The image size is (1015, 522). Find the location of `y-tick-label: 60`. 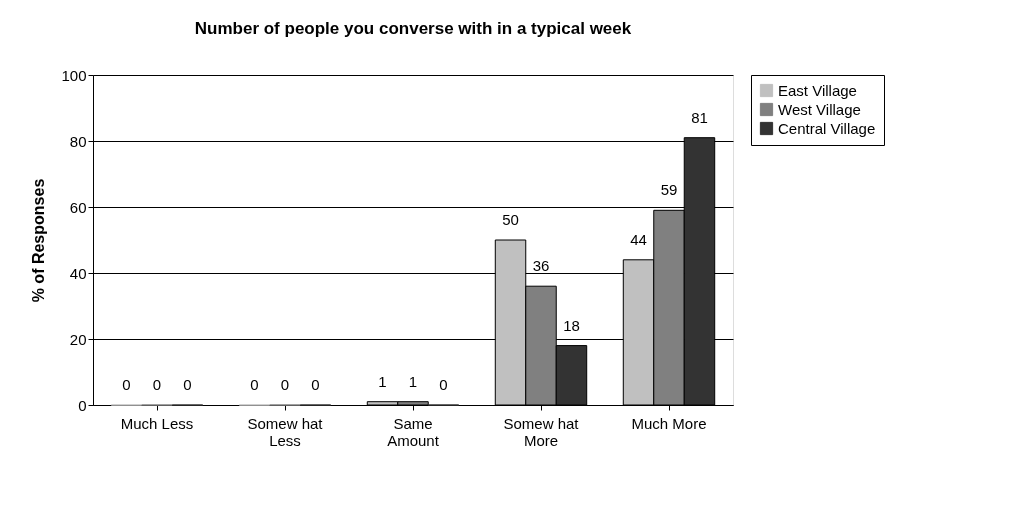

y-tick-label: 60 is located at coordinates (78, 207).